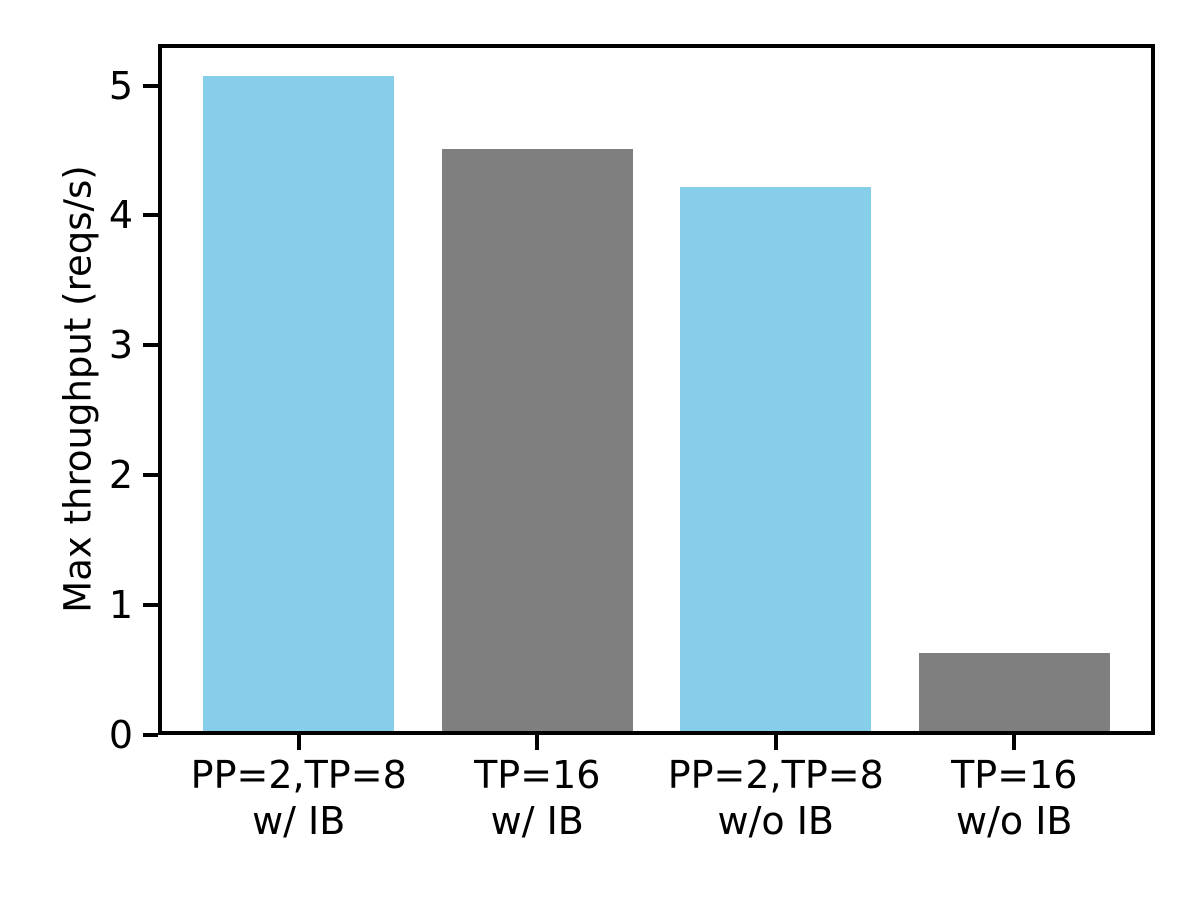 The height and width of the screenshot is (900, 1200). Describe the element at coordinates (120, 345) in the screenshot. I see `y-tick-label: 3` at that location.